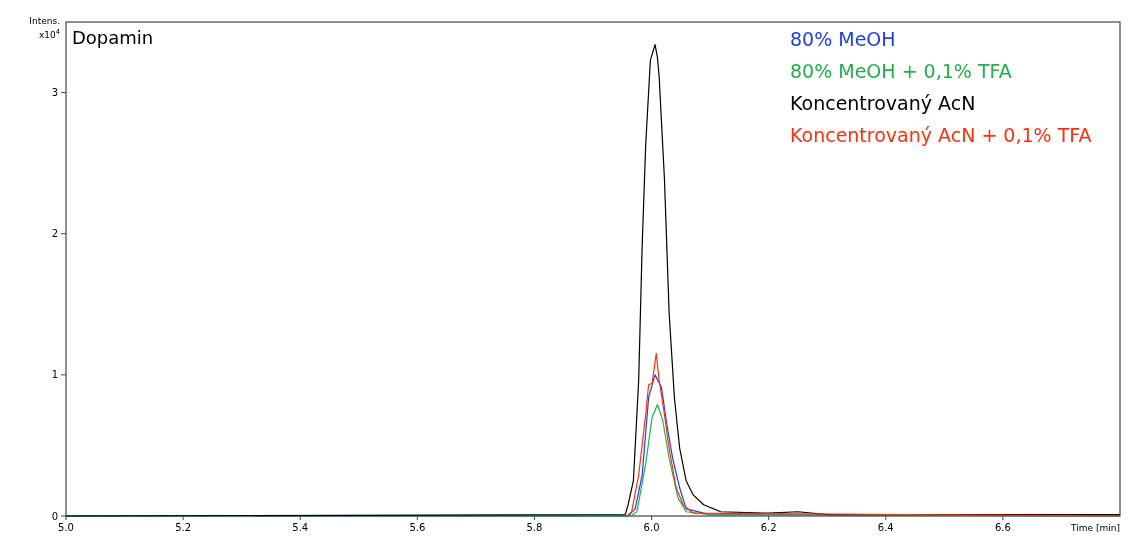  Describe the element at coordinates (417, 527) in the screenshot. I see `x-tick-label: 5.6` at that location.